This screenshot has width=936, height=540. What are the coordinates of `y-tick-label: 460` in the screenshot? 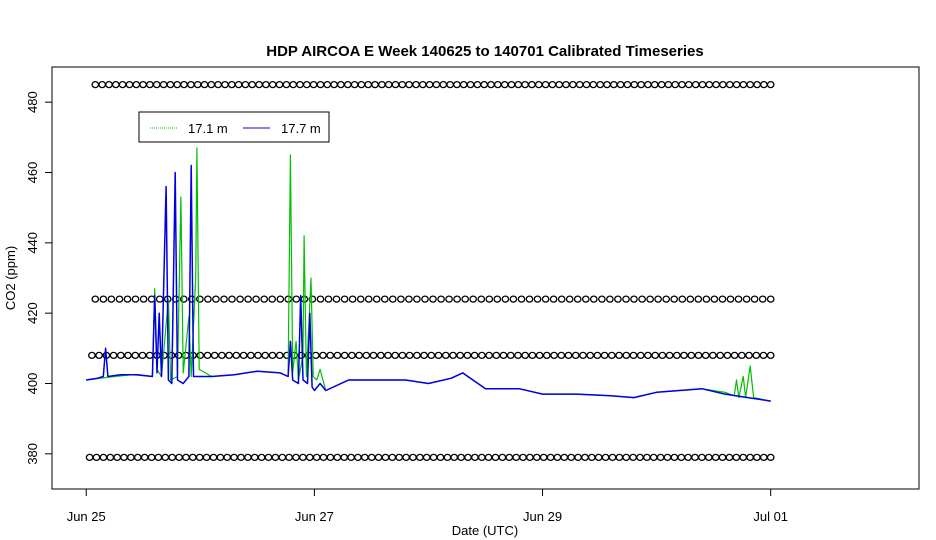 It's located at (32, 173).